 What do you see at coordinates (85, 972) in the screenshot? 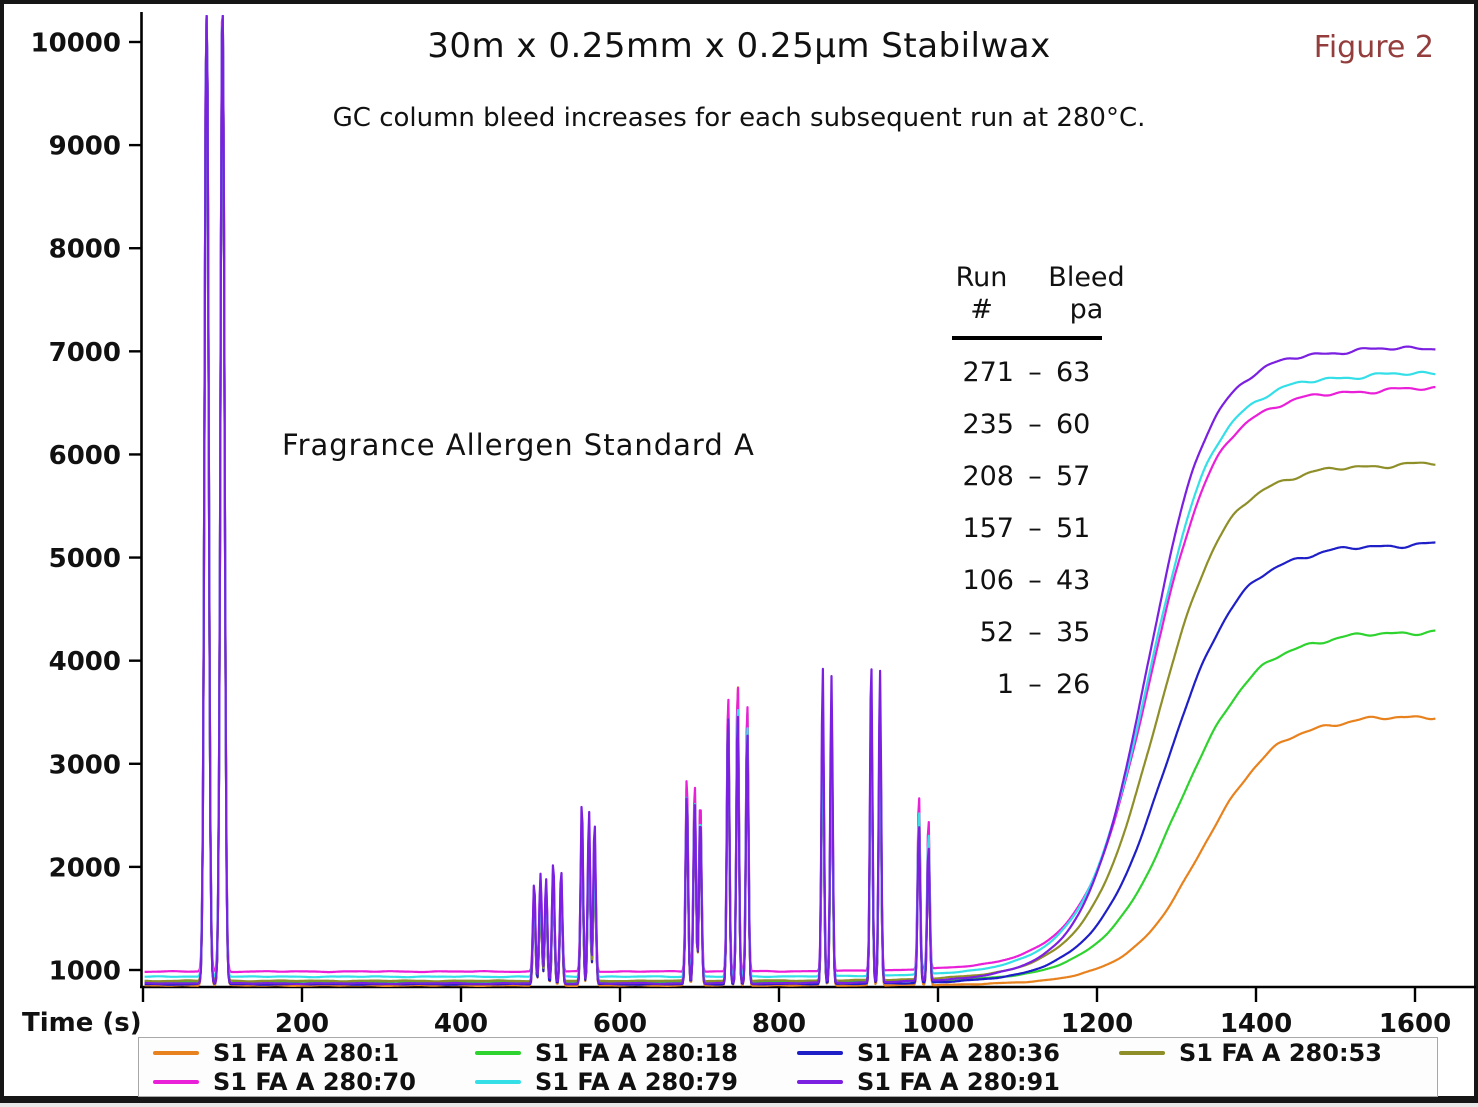
I see `y-tick-label: 1000` at bounding box center [85, 972].